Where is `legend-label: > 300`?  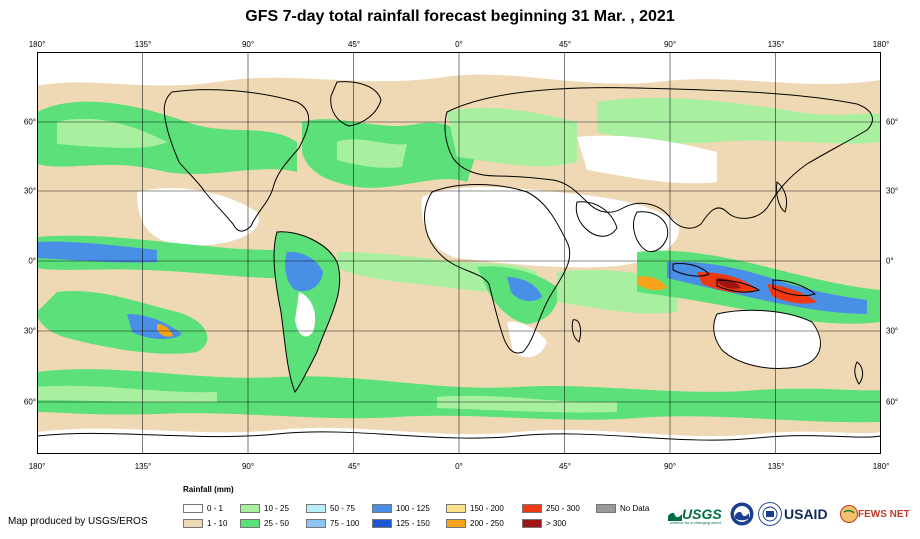 legend-label: > 300 is located at coordinates (556, 523).